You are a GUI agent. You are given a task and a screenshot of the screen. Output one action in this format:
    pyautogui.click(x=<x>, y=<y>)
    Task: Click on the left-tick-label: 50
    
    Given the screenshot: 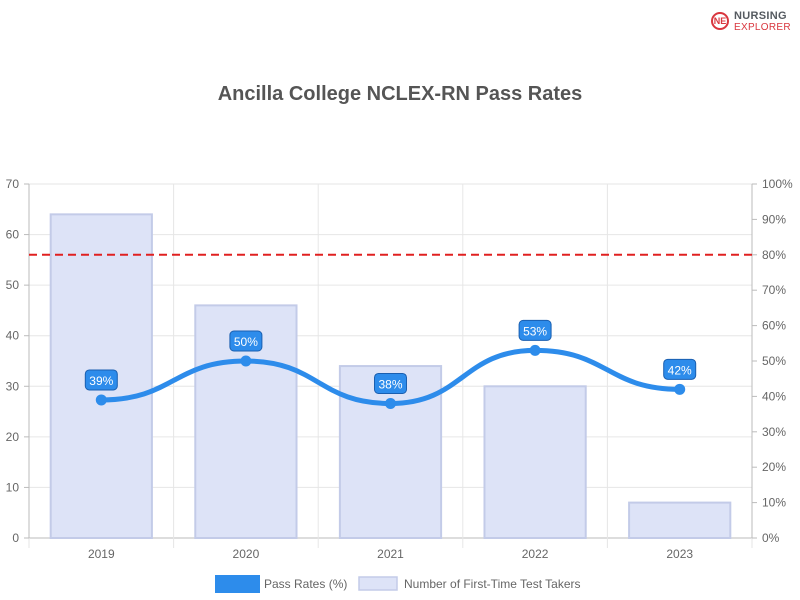 What is the action you would take?
    pyautogui.click(x=13, y=285)
    